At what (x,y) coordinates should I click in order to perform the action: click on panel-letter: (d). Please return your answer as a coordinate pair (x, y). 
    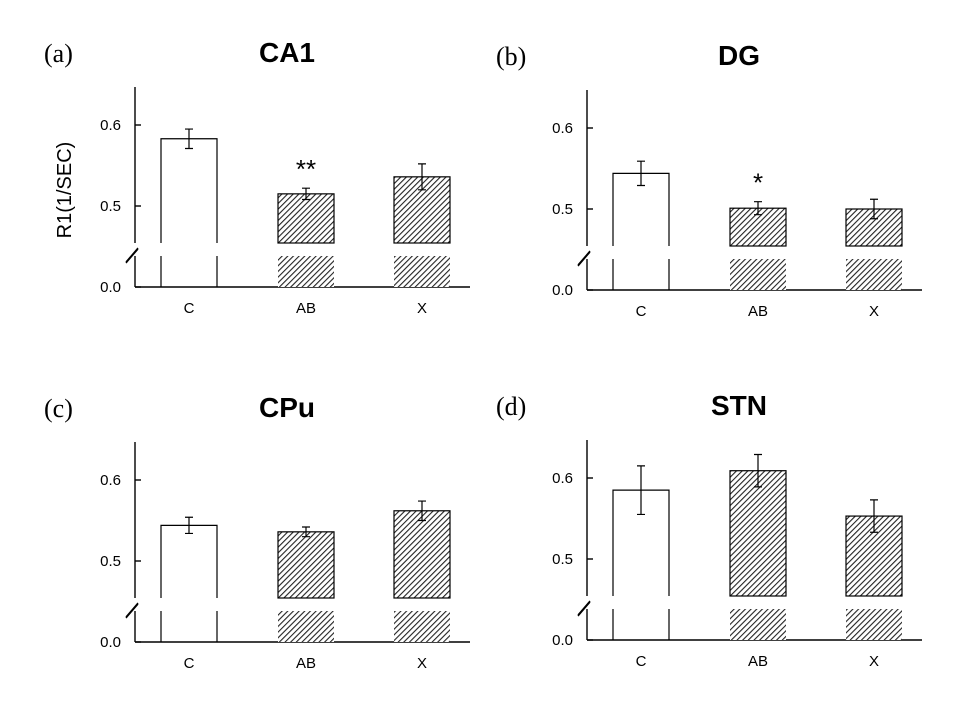
    Looking at the image, I should click on (511, 406).